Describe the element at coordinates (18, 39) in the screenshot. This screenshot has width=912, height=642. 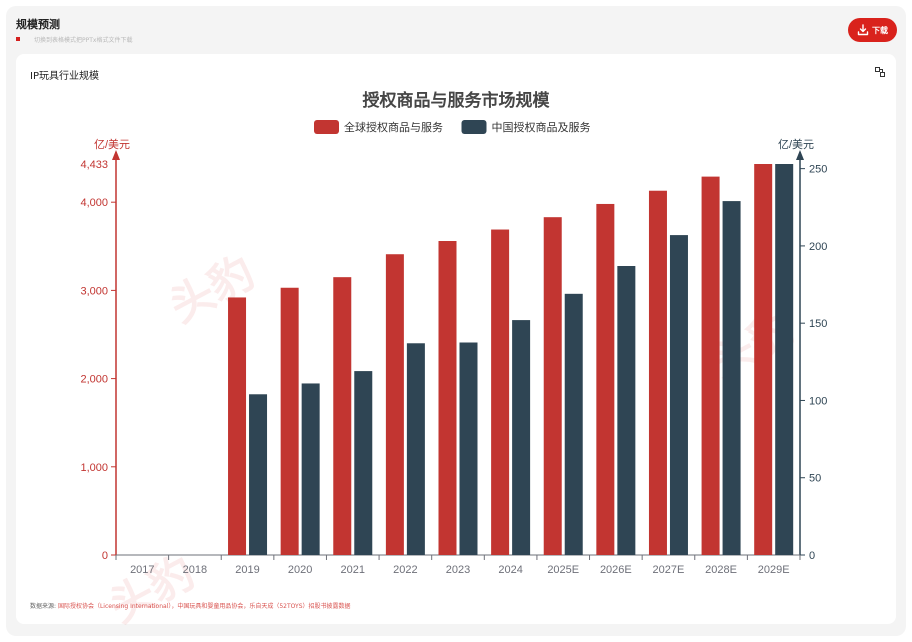
I see `bullet-marker` at that location.